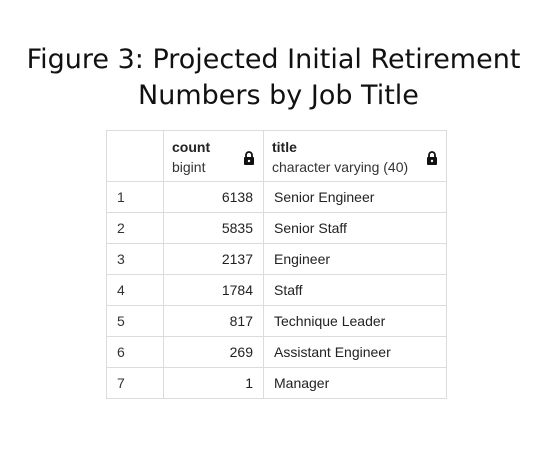 The image size is (547, 465). Describe the element at coordinates (214, 156) in the screenshot. I see `column-header-count: count bigint` at that location.